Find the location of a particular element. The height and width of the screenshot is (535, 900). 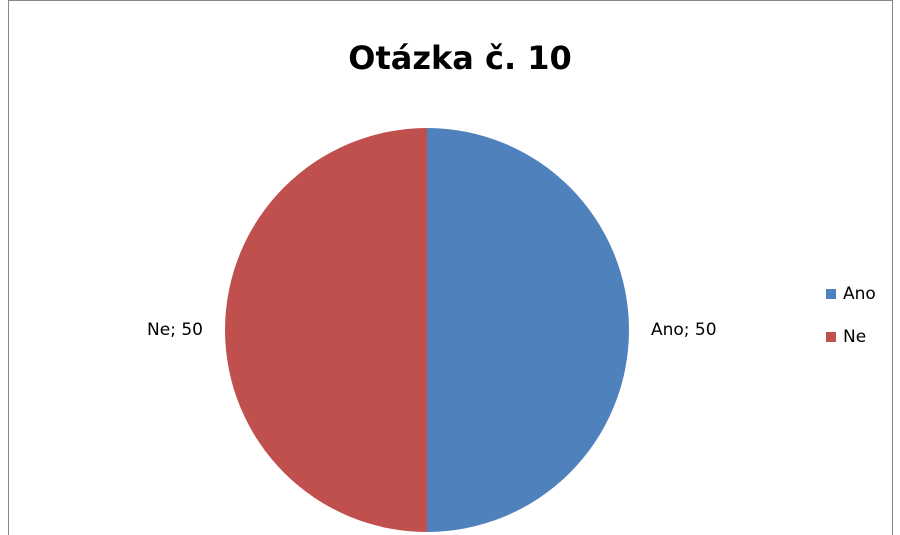

legend-label: Ano is located at coordinates (859, 294).